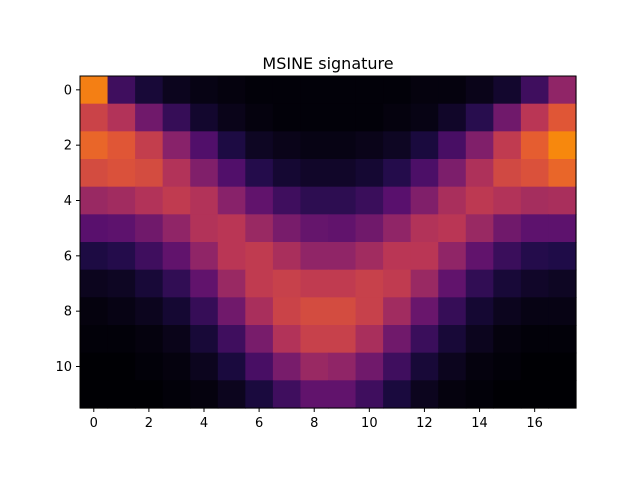  Describe the element at coordinates (259, 423) in the screenshot. I see `x-tick-label: 6` at that location.